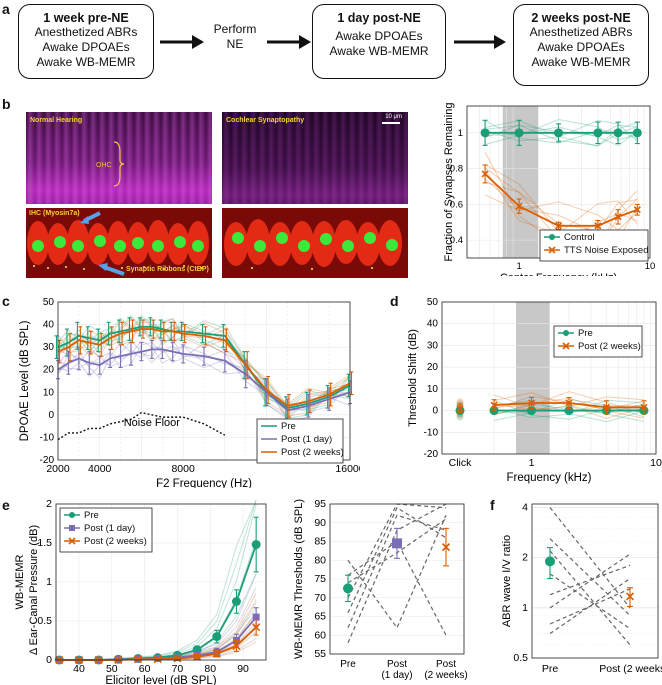 The image size is (662, 685). What do you see at coordinates (391, 123) in the screenshot?
I see `scale-bar` at bounding box center [391, 123].